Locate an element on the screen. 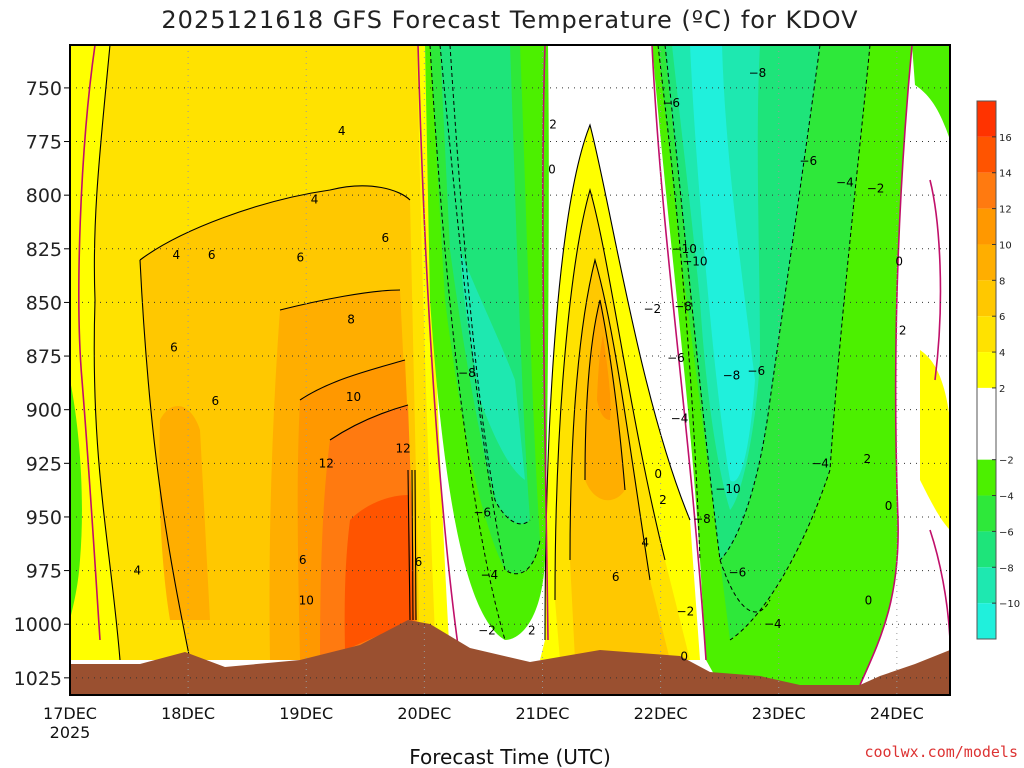 The image size is (1024, 768). terrain-surface-pressure is located at coordinates (510, 657).